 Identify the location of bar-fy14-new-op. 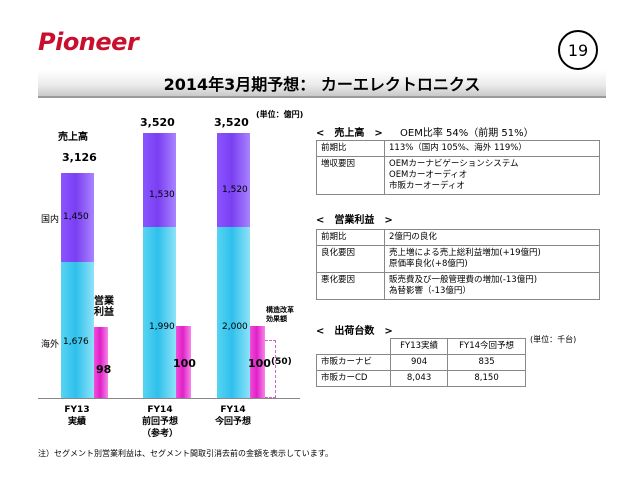
(257, 362).